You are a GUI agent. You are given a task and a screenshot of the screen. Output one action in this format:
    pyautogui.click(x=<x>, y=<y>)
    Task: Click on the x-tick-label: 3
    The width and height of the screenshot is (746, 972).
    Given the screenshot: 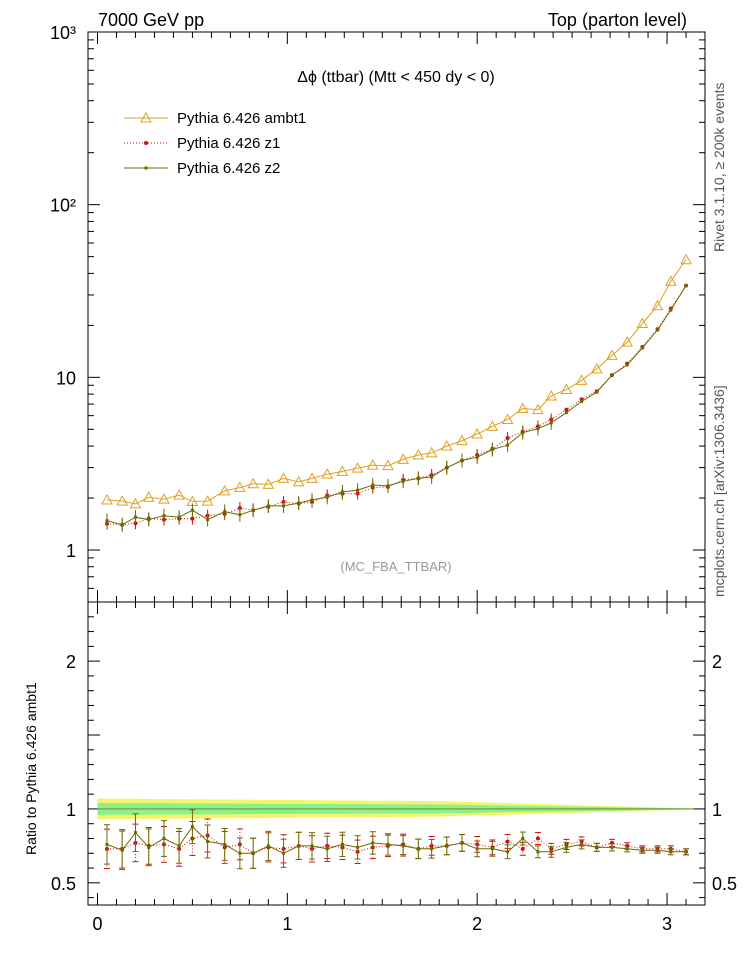 What is the action you would take?
    pyautogui.click(x=667, y=924)
    